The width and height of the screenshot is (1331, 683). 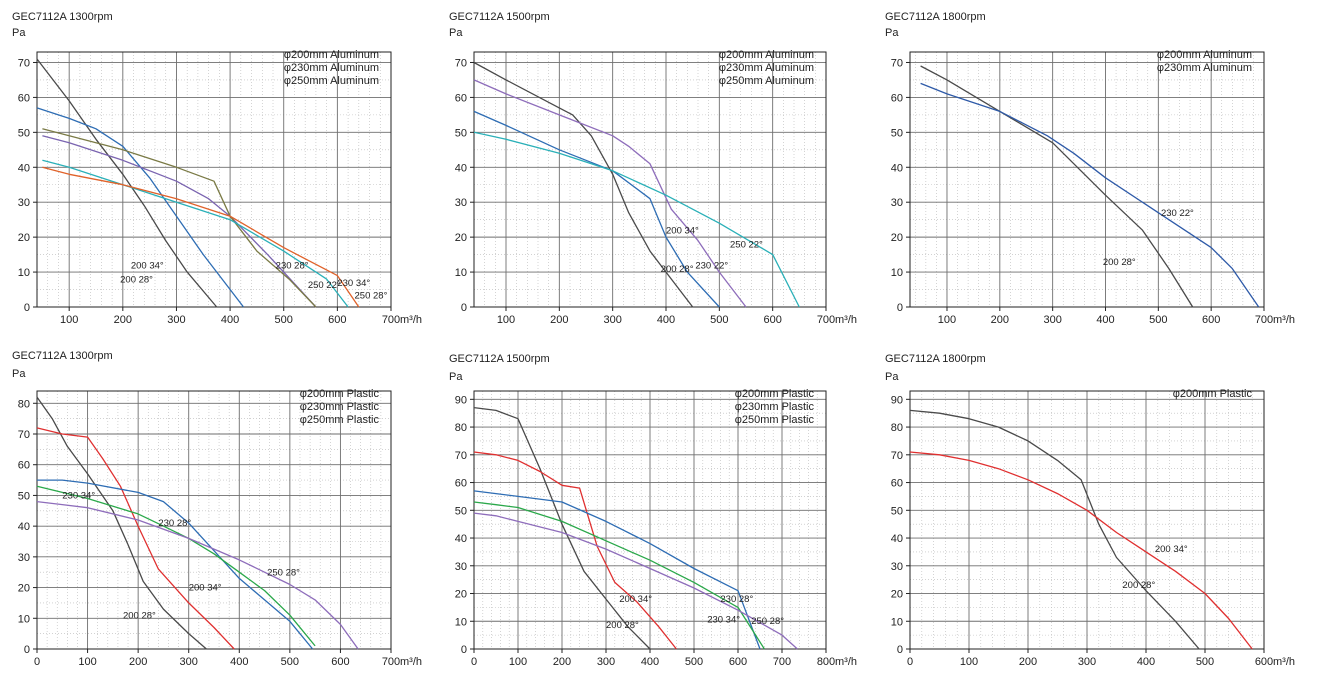 I want to click on chart-title: GEC7112A 1500rpm, so click(x=499, y=359).